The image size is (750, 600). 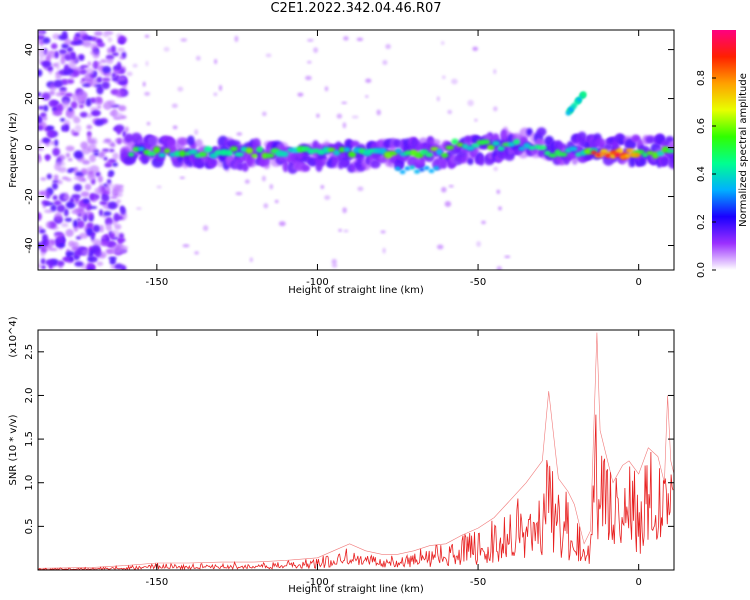 I want to click on spectrogram-y-axis-label: Frequency (Hz), so click(x=13, y=150).